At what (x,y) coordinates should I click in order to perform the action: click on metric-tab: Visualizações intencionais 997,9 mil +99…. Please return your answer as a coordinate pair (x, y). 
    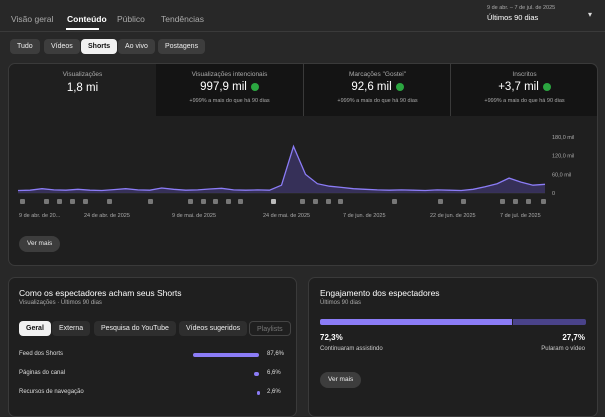
    Looking at the image, I should click on (229, 90).